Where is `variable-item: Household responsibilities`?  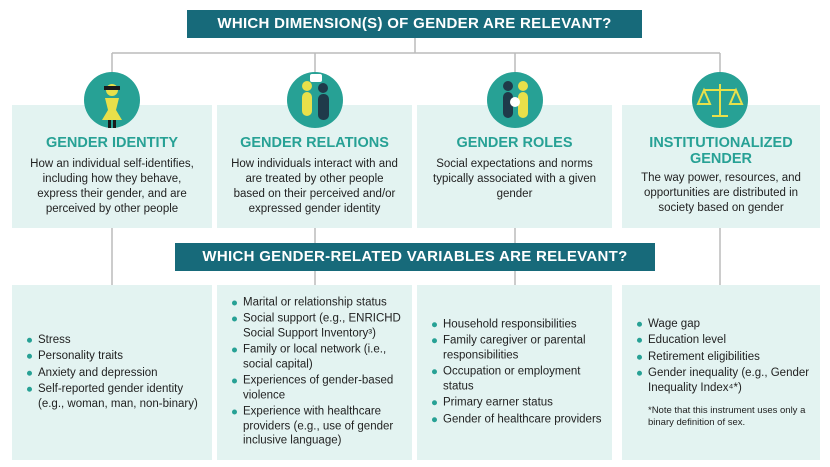
variable-item: Household responsibilities is located at coordinates (517, 324).